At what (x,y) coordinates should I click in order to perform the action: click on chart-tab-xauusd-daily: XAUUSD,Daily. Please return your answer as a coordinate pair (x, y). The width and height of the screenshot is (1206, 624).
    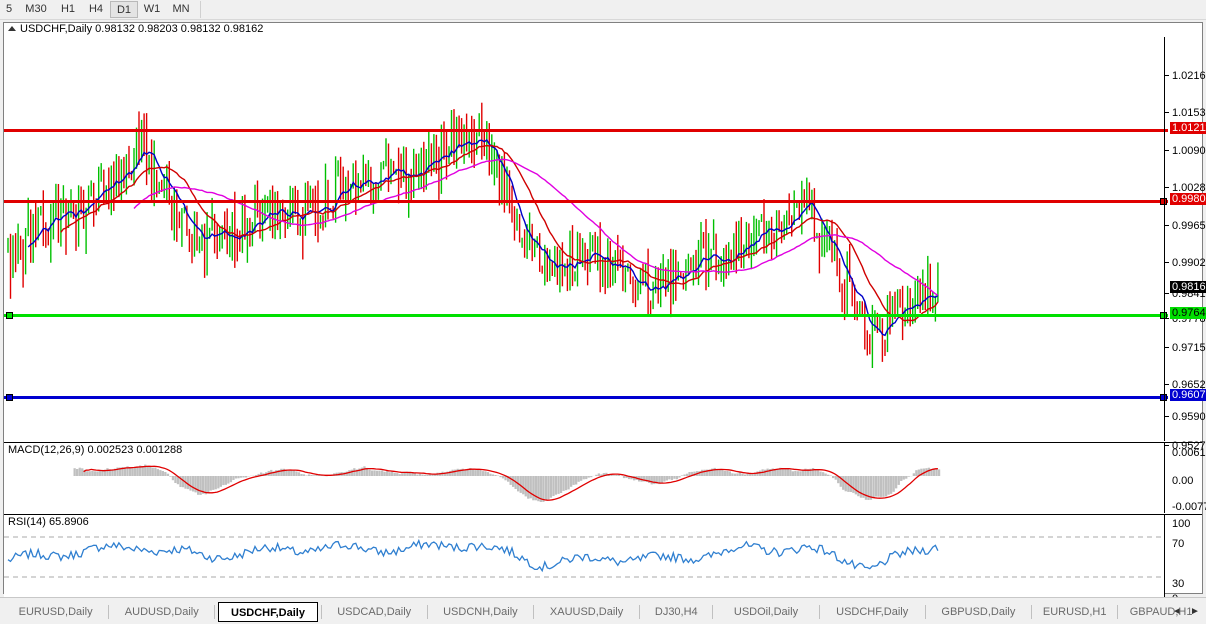
    Looking at the image, I should click on (586, 612).